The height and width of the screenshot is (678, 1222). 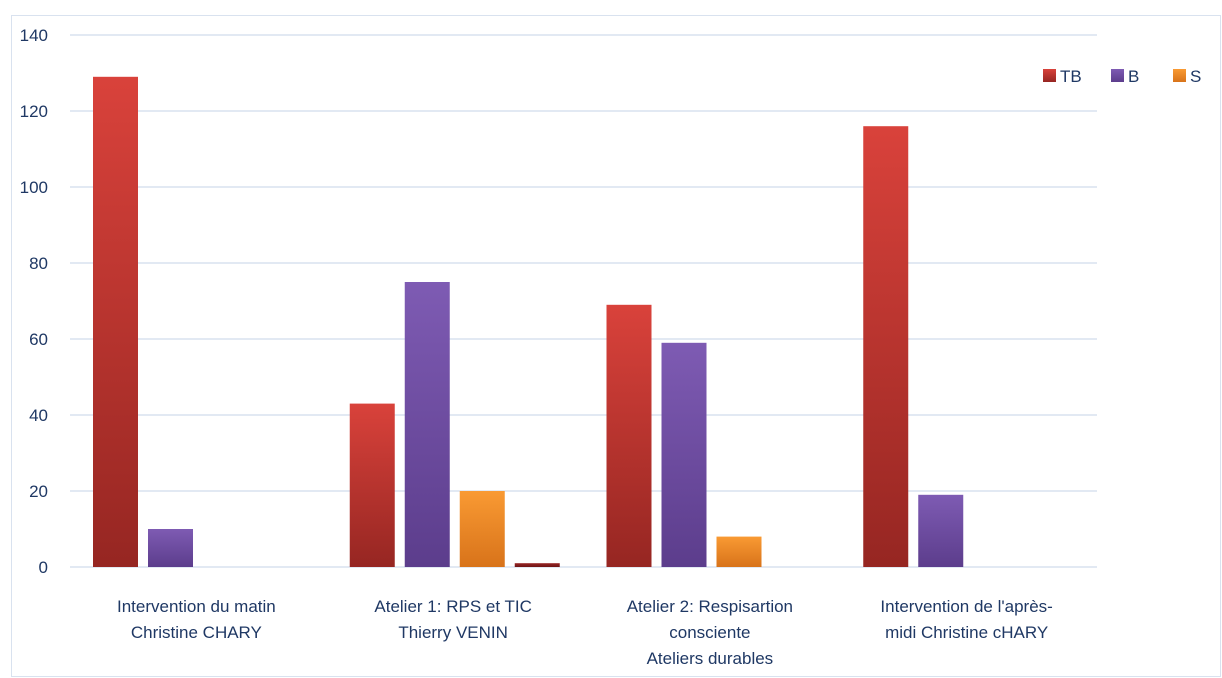 I want to click on y-tick-label: 60, so click(x=38, y=339).